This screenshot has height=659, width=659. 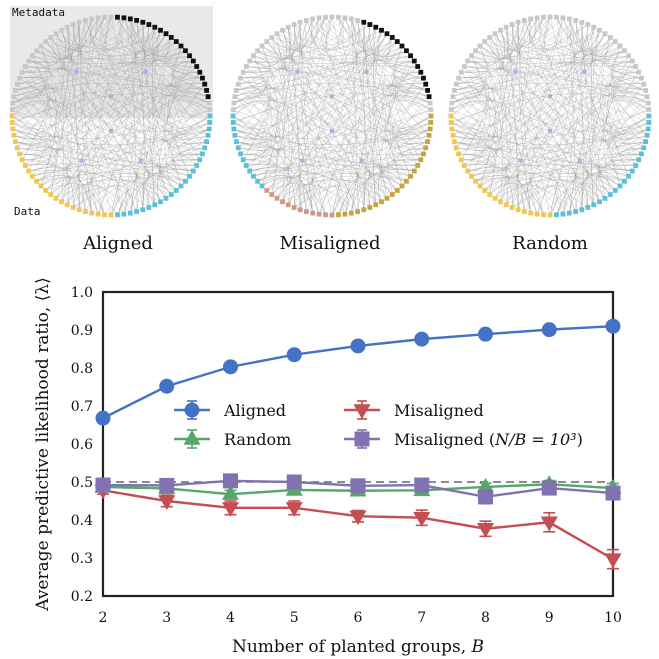 I want to click on legend-entry: Random, so click(x=232, y=439).